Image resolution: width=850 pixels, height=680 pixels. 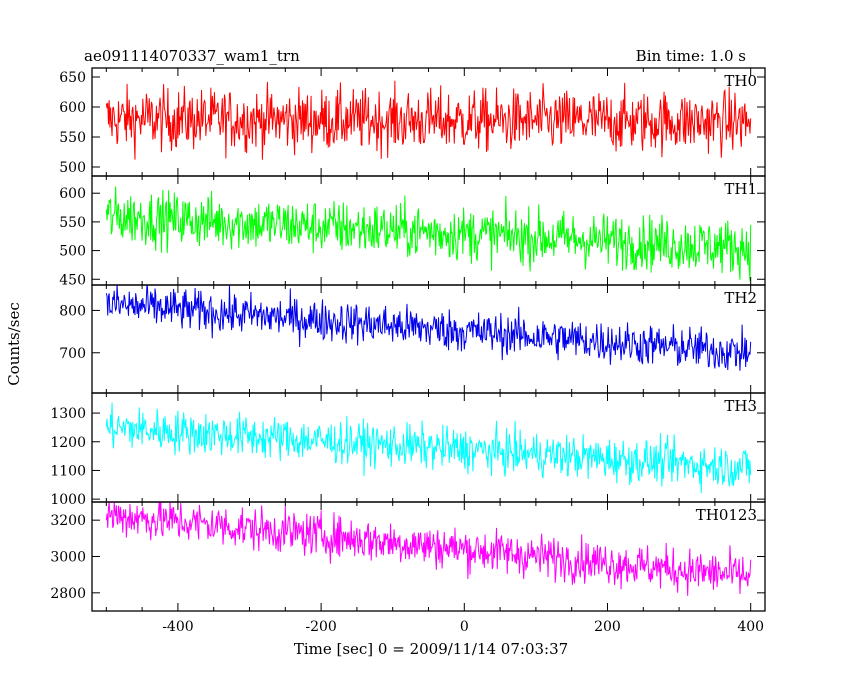 I want to click on series-line-th0123, so click(x=428, y=549).